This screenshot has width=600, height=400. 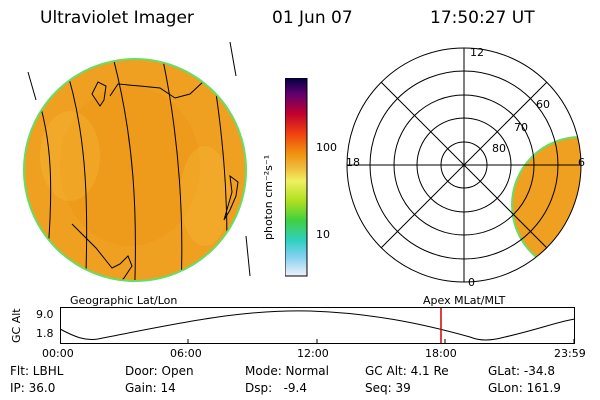 I want to click on status-gc-alt: GC Alt: 4.1 Re, so click(x=407, y=371).